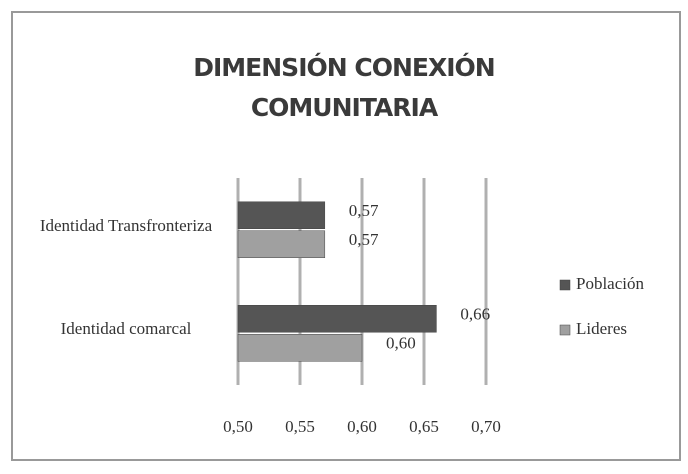 This screenshot has width=688, height=474. What do you see at coordinates (238, 426) in the screenshot?
I see `x-tick-label: 0,50` at bounding box center [238, 426].